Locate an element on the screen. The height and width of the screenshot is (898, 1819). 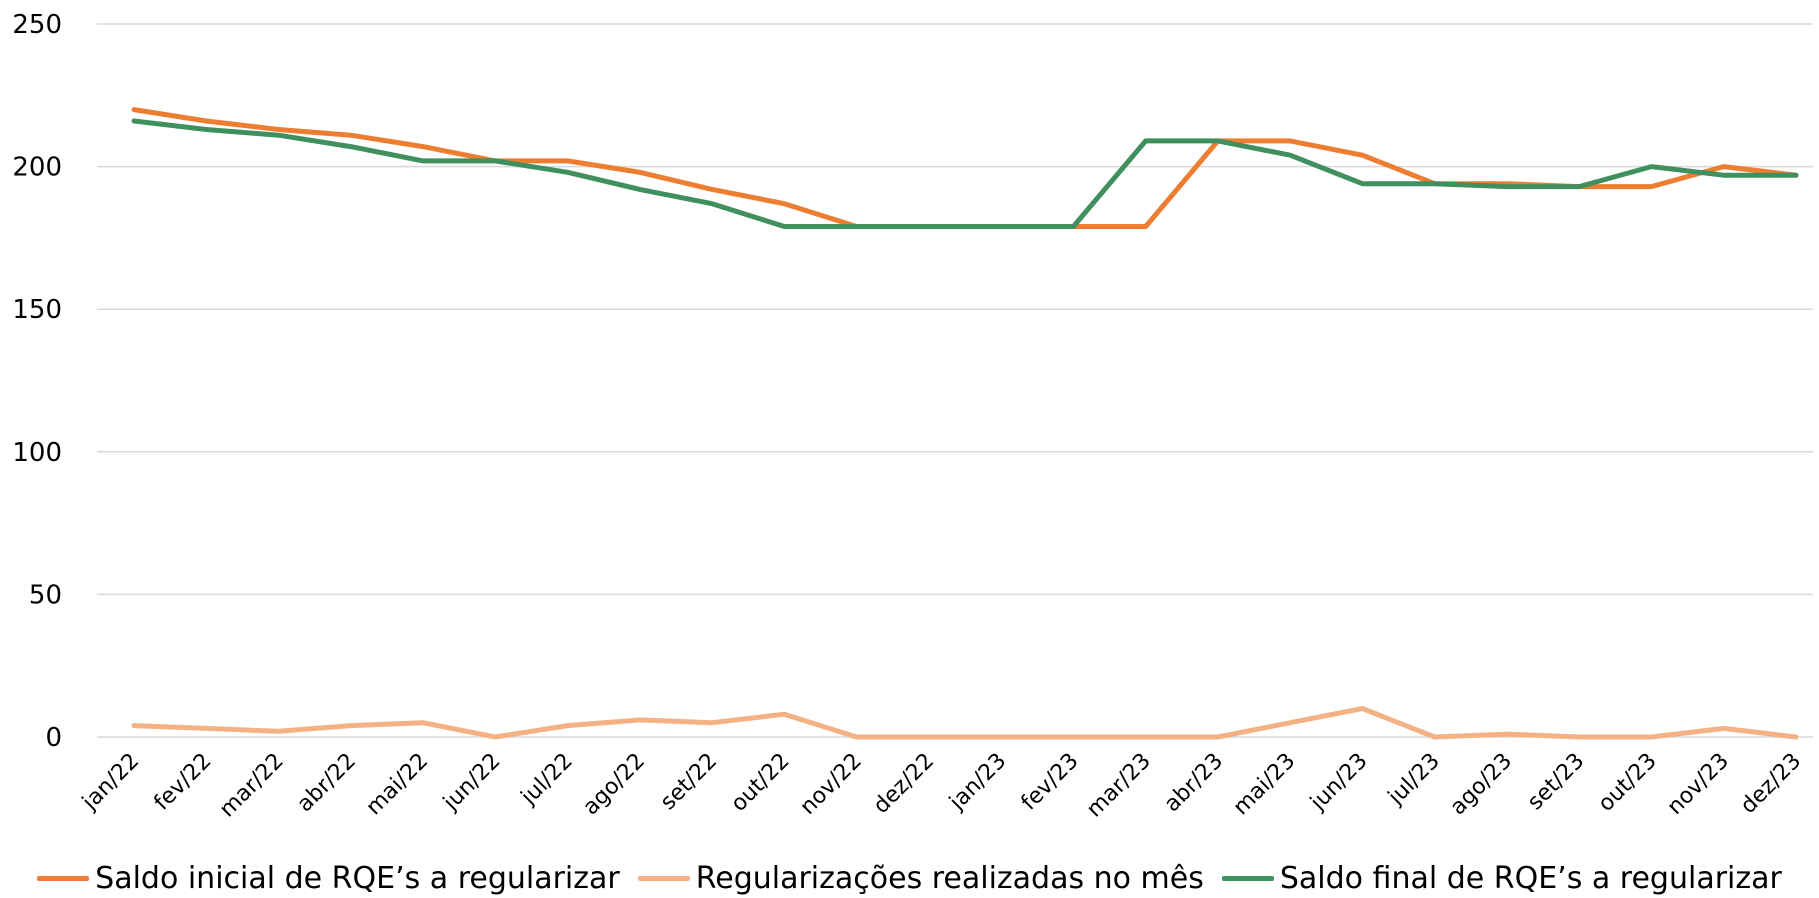
legend-item-2: Regularizações realizadas no mês is located at coordinates (921, 878).